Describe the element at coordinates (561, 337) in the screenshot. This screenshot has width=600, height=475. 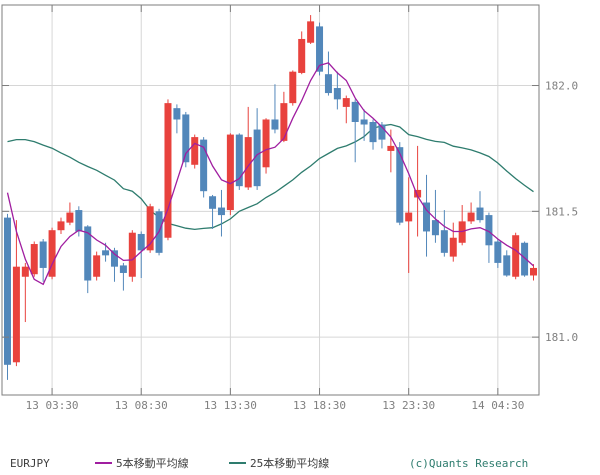
I see `y-axis-label: 181.0` at that location.